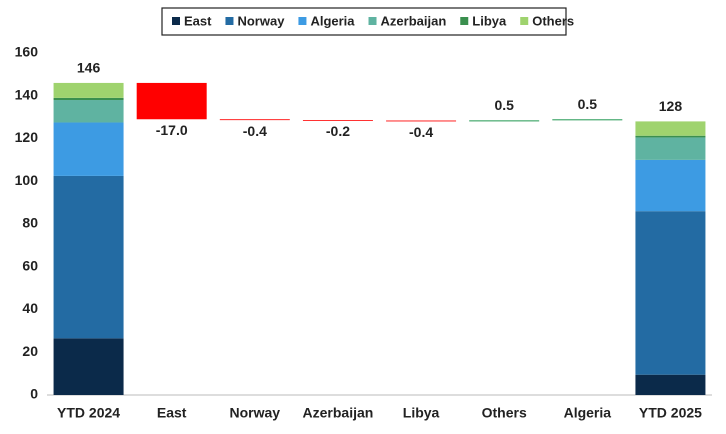 The width and height of the screenshot is (726, 434). What do you see at coordinates (34, 394) in the screenshot?
I see `y-tick-label: 0` at bounding box center [34, 394].